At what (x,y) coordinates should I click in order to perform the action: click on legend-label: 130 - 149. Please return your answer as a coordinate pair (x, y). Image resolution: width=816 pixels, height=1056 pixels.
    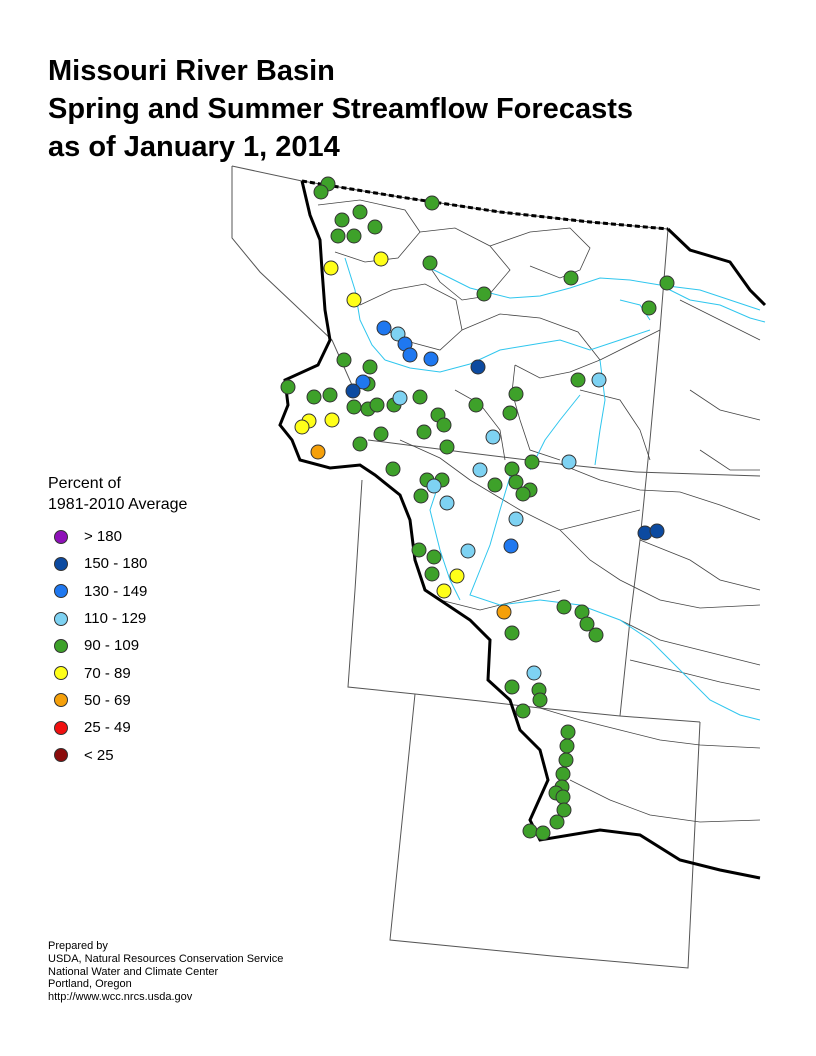
    Looking at the image, I should click on (116, 591).